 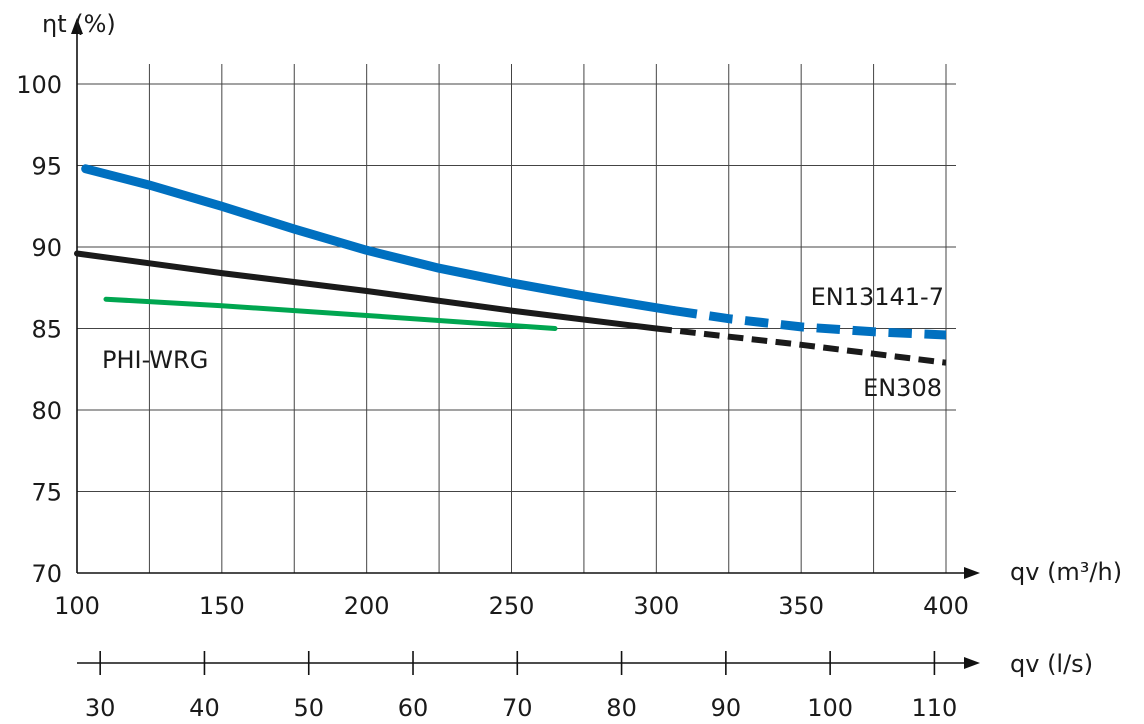 What do you see at coordinates (46, 330) in the screenshot?
I see `y-tick-label: 85` at bounding box center [46, 330].